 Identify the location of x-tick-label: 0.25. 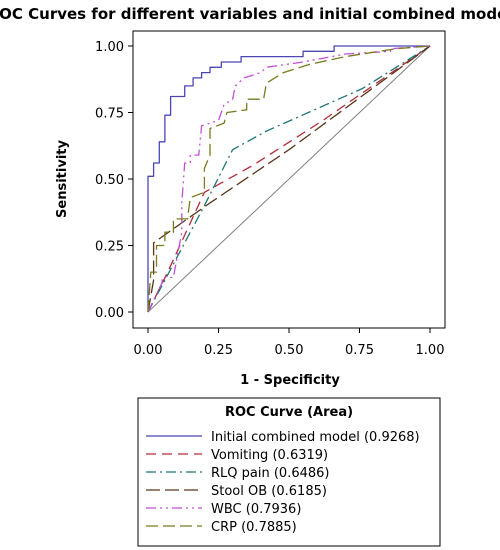
(218, 350).